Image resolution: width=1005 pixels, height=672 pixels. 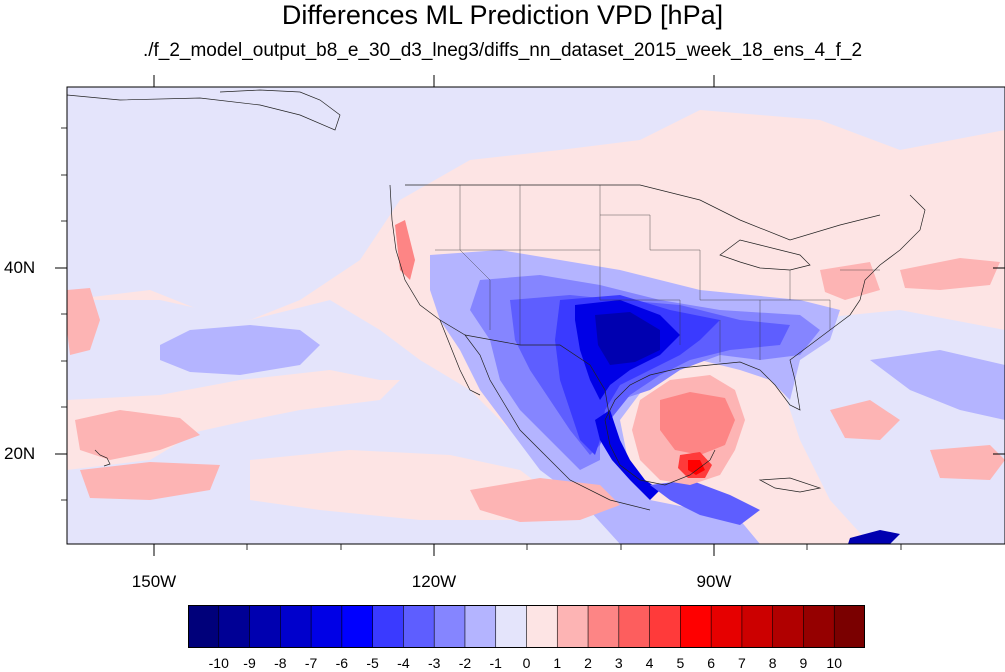 I want to click on colorbar-tick-label: 5, so click(x=680, y=663).